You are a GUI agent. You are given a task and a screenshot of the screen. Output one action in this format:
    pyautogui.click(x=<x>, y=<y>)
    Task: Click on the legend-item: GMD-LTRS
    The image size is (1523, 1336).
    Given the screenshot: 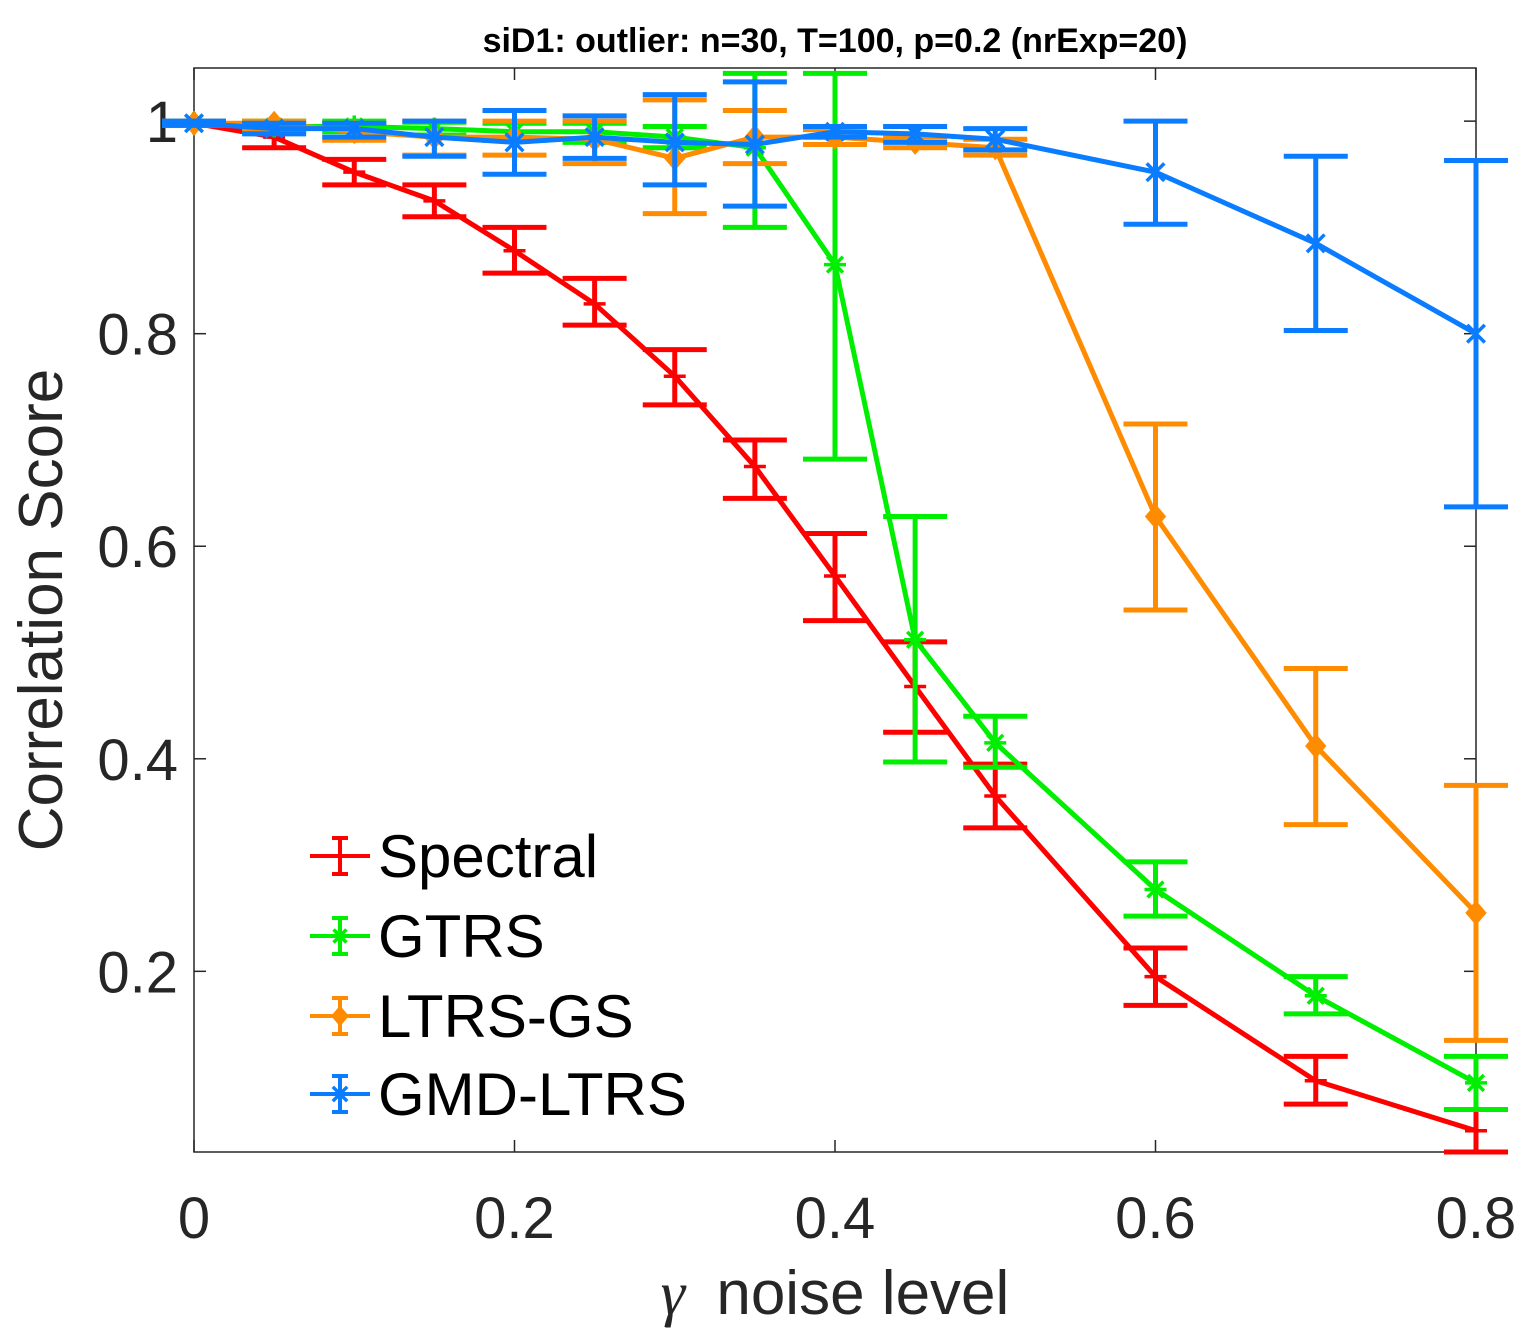 What is the action you would take?
    pyautogui.click(x=498, y=1094)
    